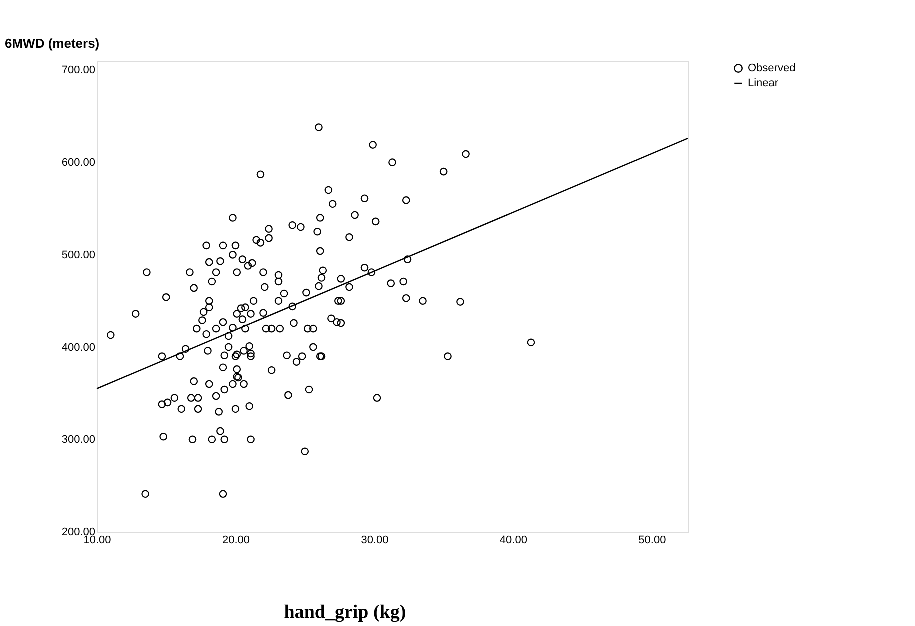 The width and height of the screenshot is (915, 626). What do you see at coordinates (79, 348) in the screenshot?
I see `y-tick-label: 400.00` at bounding box center [79, 348].